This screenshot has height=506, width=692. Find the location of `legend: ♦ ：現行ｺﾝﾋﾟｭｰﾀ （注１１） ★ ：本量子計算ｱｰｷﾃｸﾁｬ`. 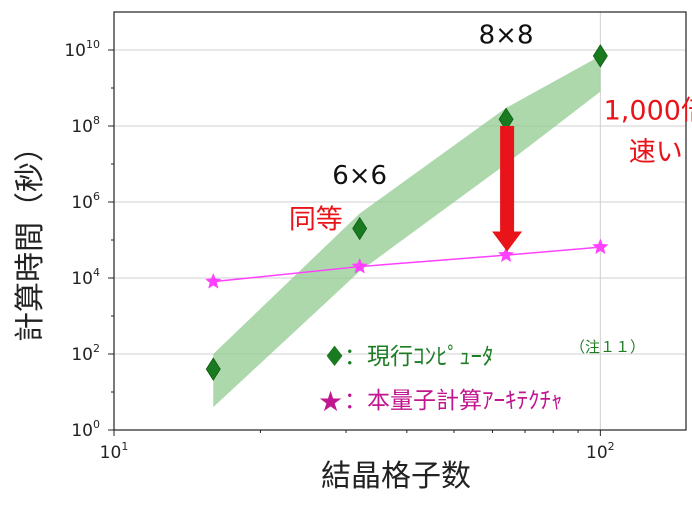

legend: ♦ ：現行ｺﾝﾋﾟｭｰﾀ （注１１） ★ ：本量子計算ｱｰｷﾃｸﾁｬ is located at coordinates (481, 378).